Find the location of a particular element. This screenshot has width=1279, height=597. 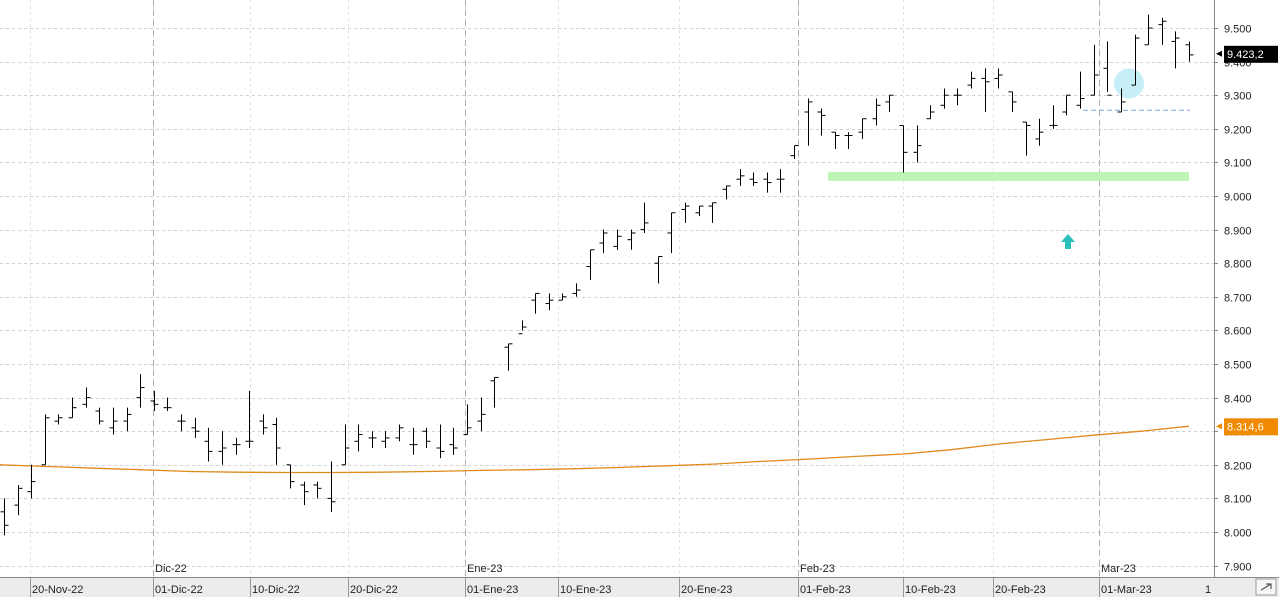

last-price-badge-text: 9.423,2 is located at coordinates (1245, 55).